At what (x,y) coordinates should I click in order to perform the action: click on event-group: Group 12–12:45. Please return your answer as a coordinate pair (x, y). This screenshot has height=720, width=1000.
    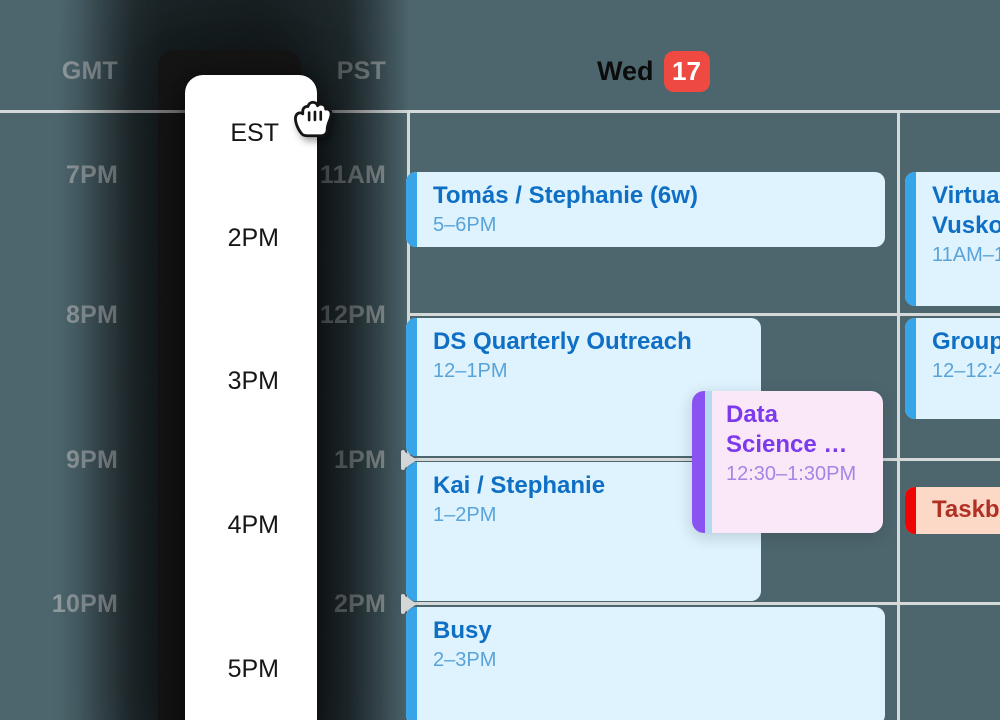
    Looking at the image, I should click on (952, 368).